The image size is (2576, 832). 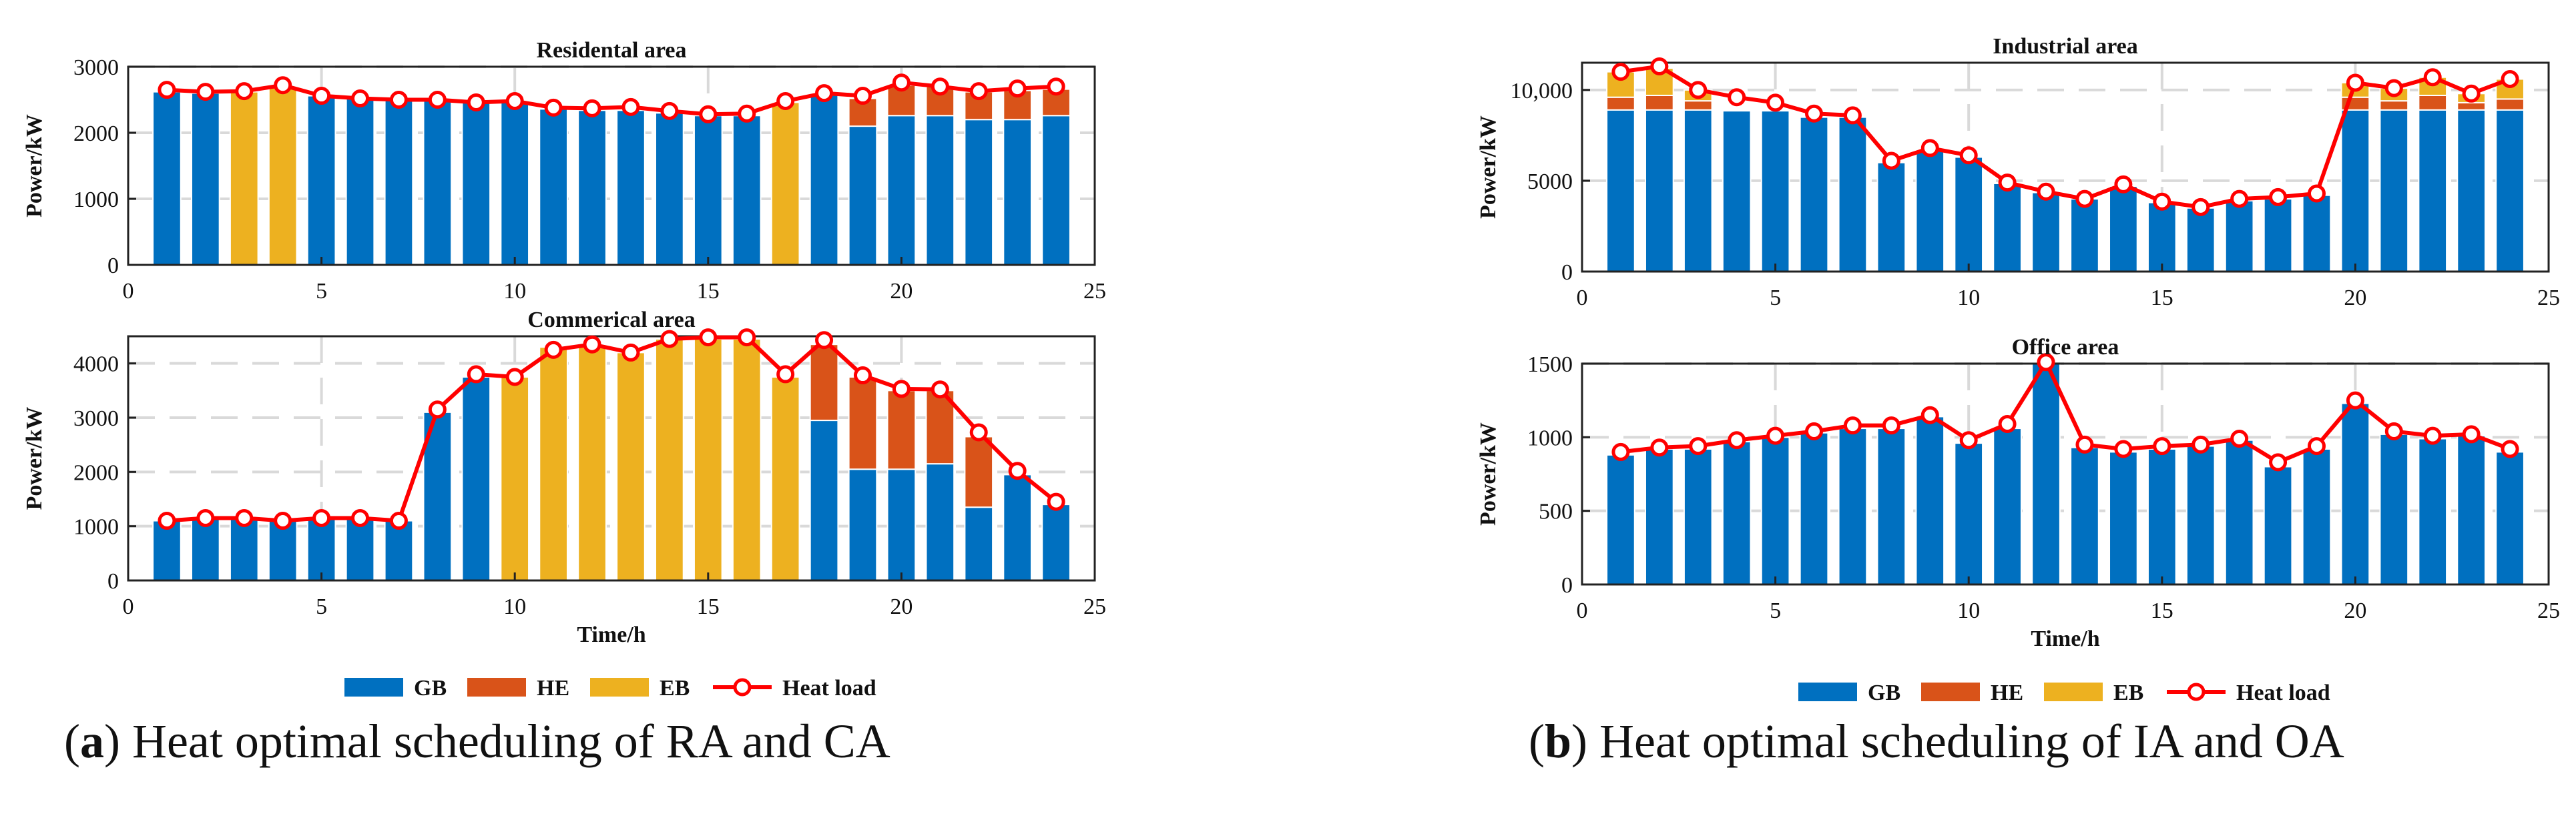 I want to click on legend-b-label-gb: GB, so click(x=1884, y=693).